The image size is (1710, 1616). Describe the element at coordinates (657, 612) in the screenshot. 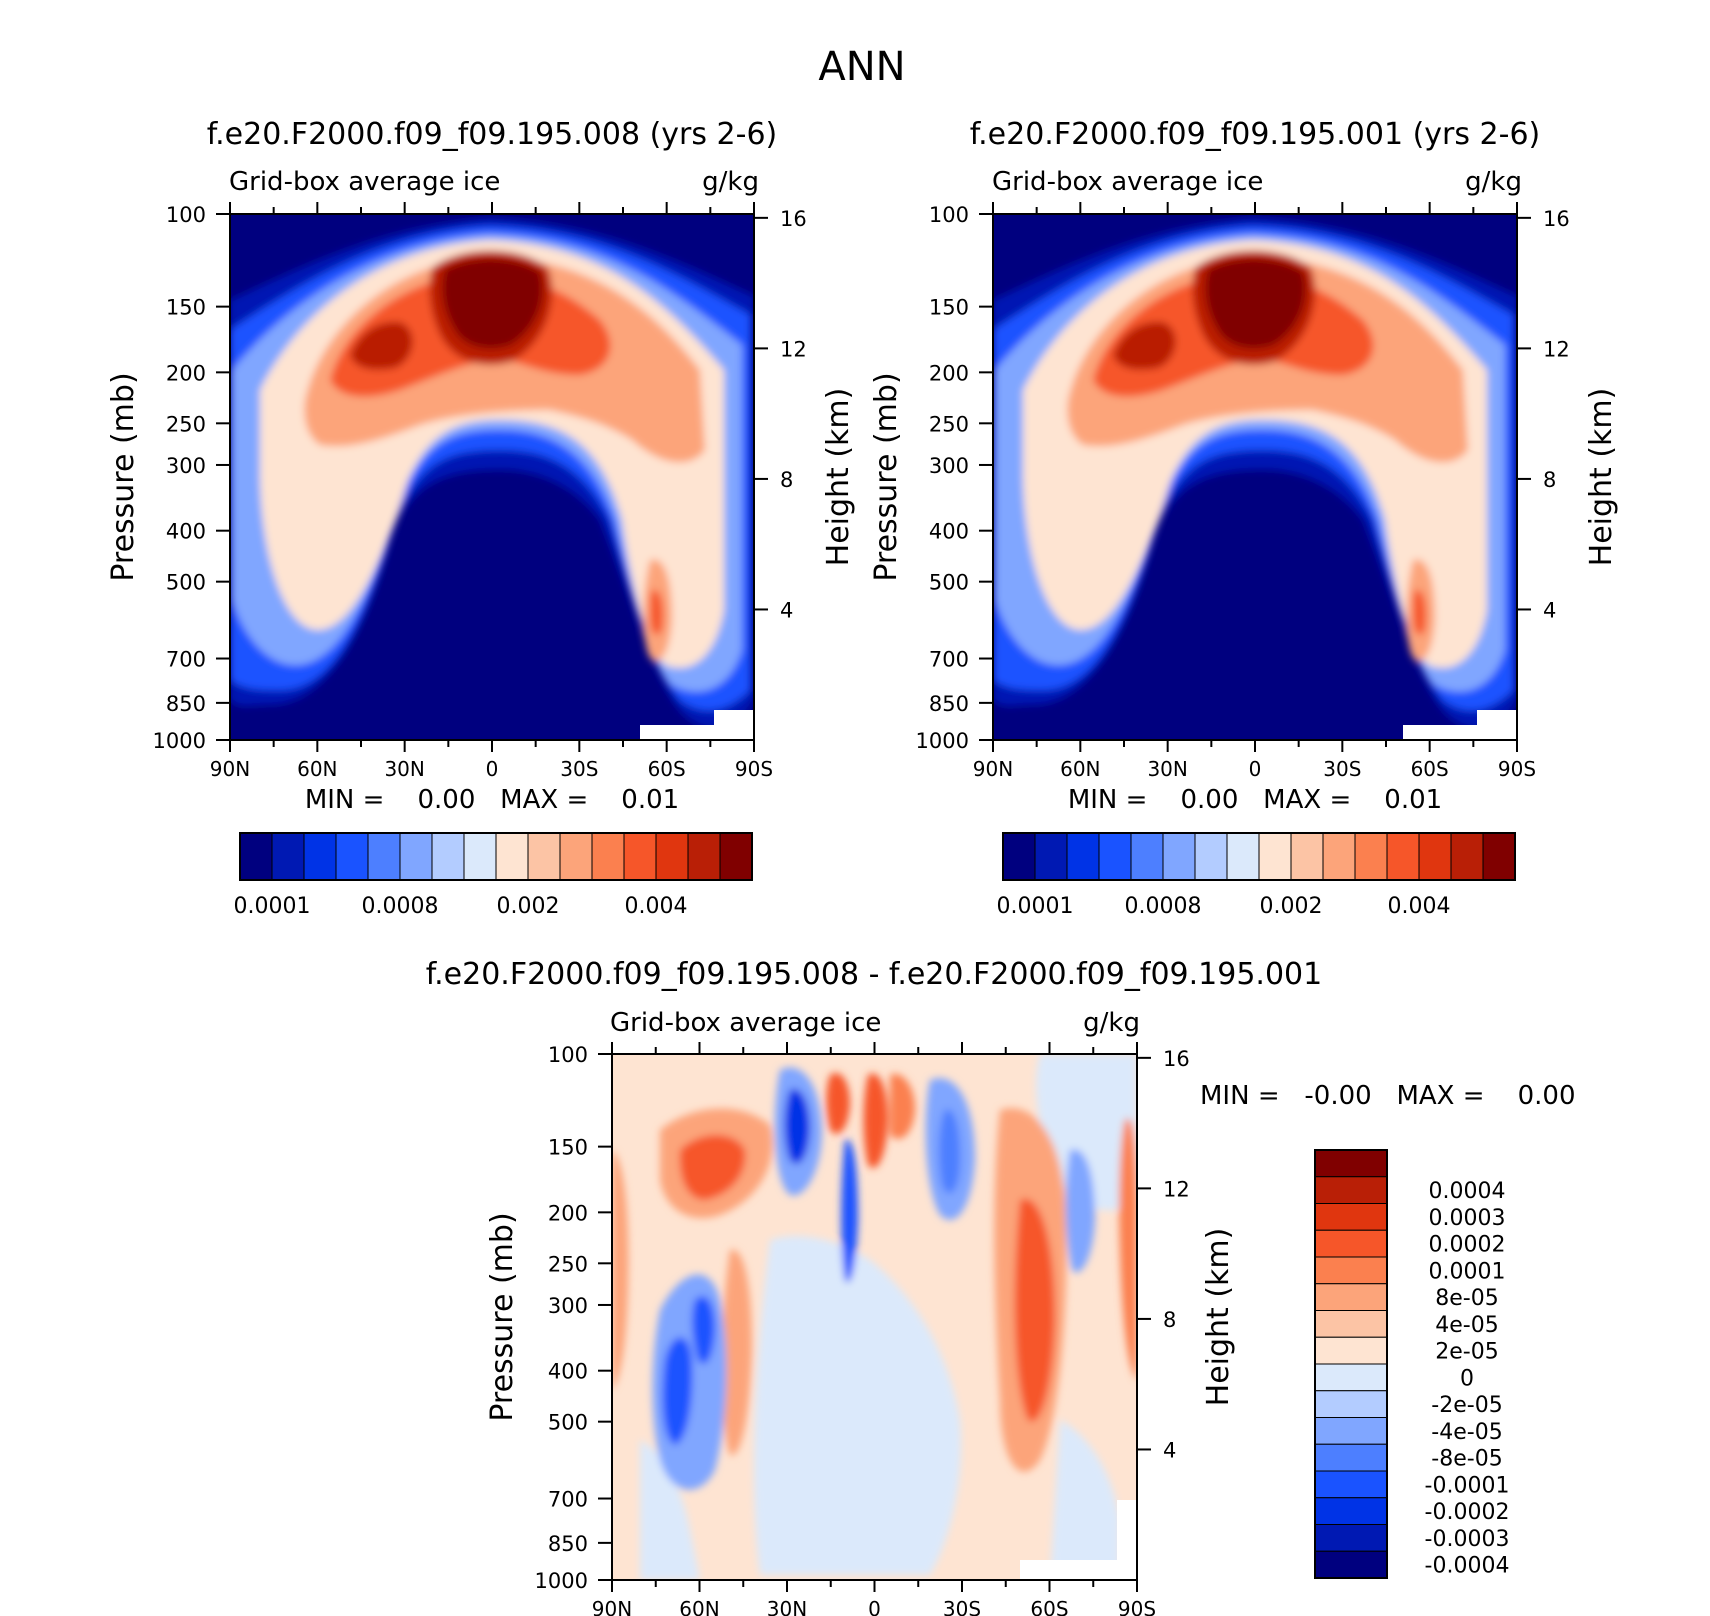

I see `panel-1-high-lat-core` at that location.